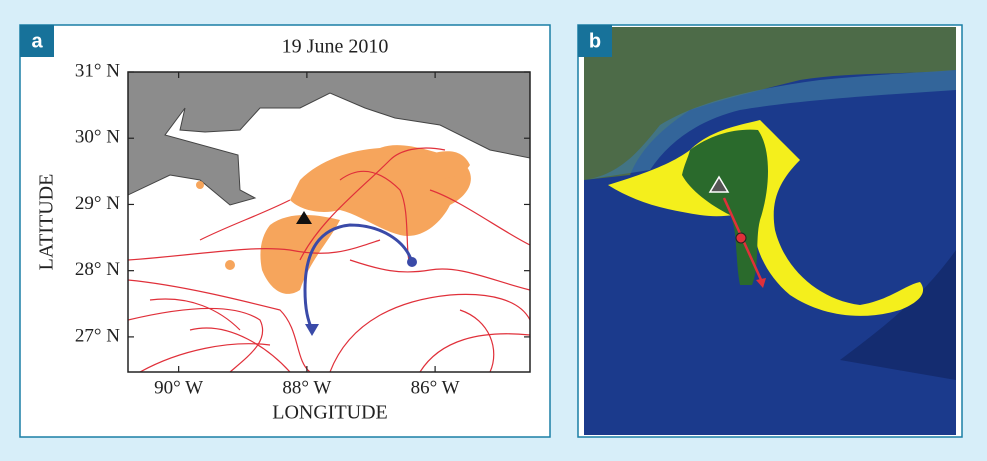 The height and width of the screenshot is (461, 987). Describe the element at coordinates (741, 238) in the screenshot. I see `drifter-point` at that location.